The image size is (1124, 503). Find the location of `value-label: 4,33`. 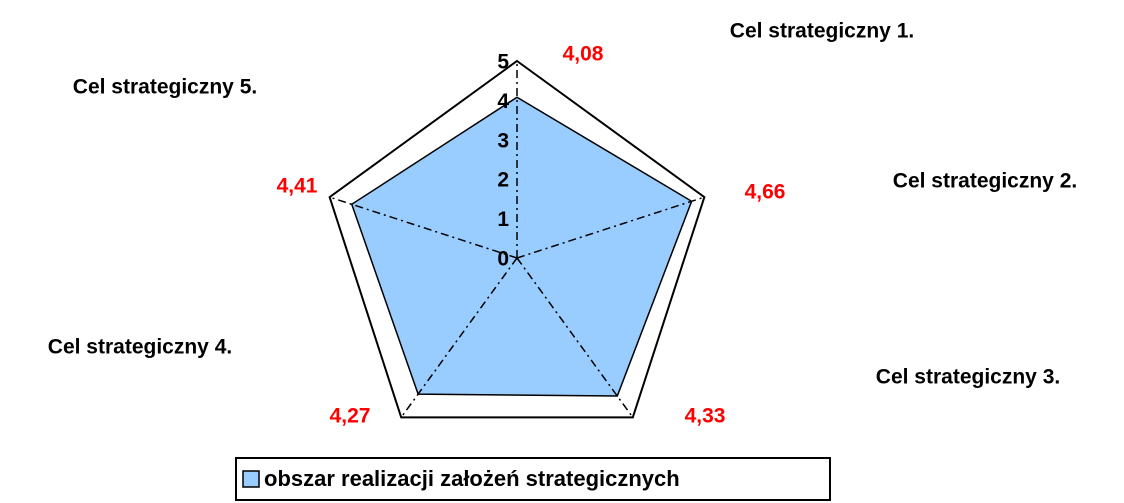

value-label: 4,33 is located at coordinates (705, 416).